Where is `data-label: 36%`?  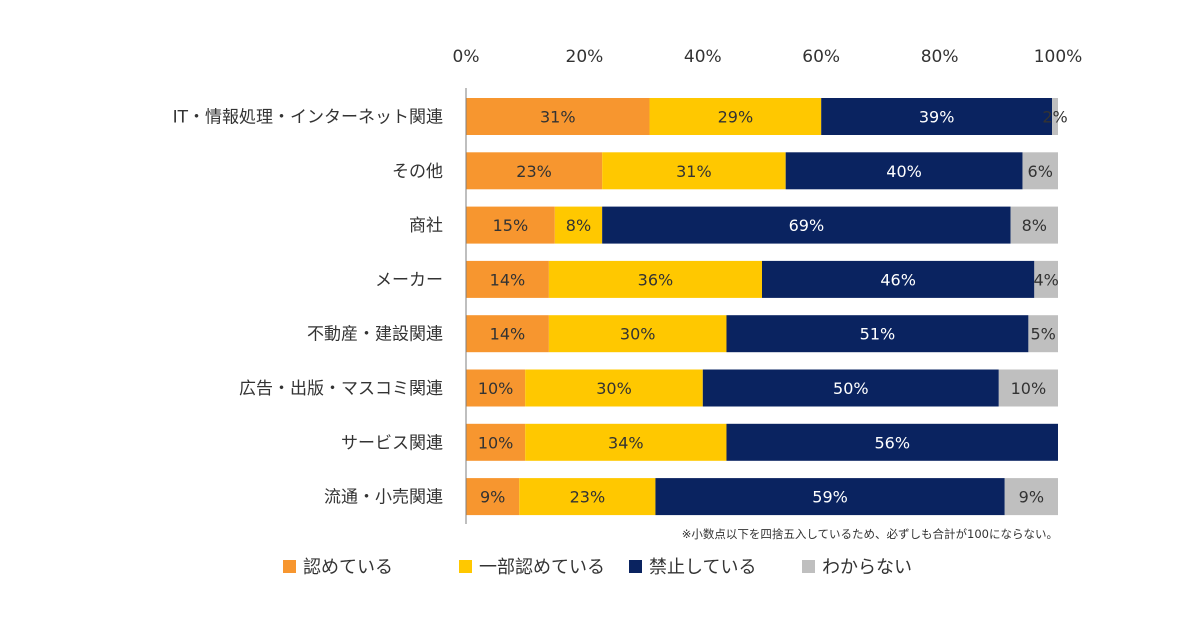 data-label: 36% is located at coordinates (656, 279).